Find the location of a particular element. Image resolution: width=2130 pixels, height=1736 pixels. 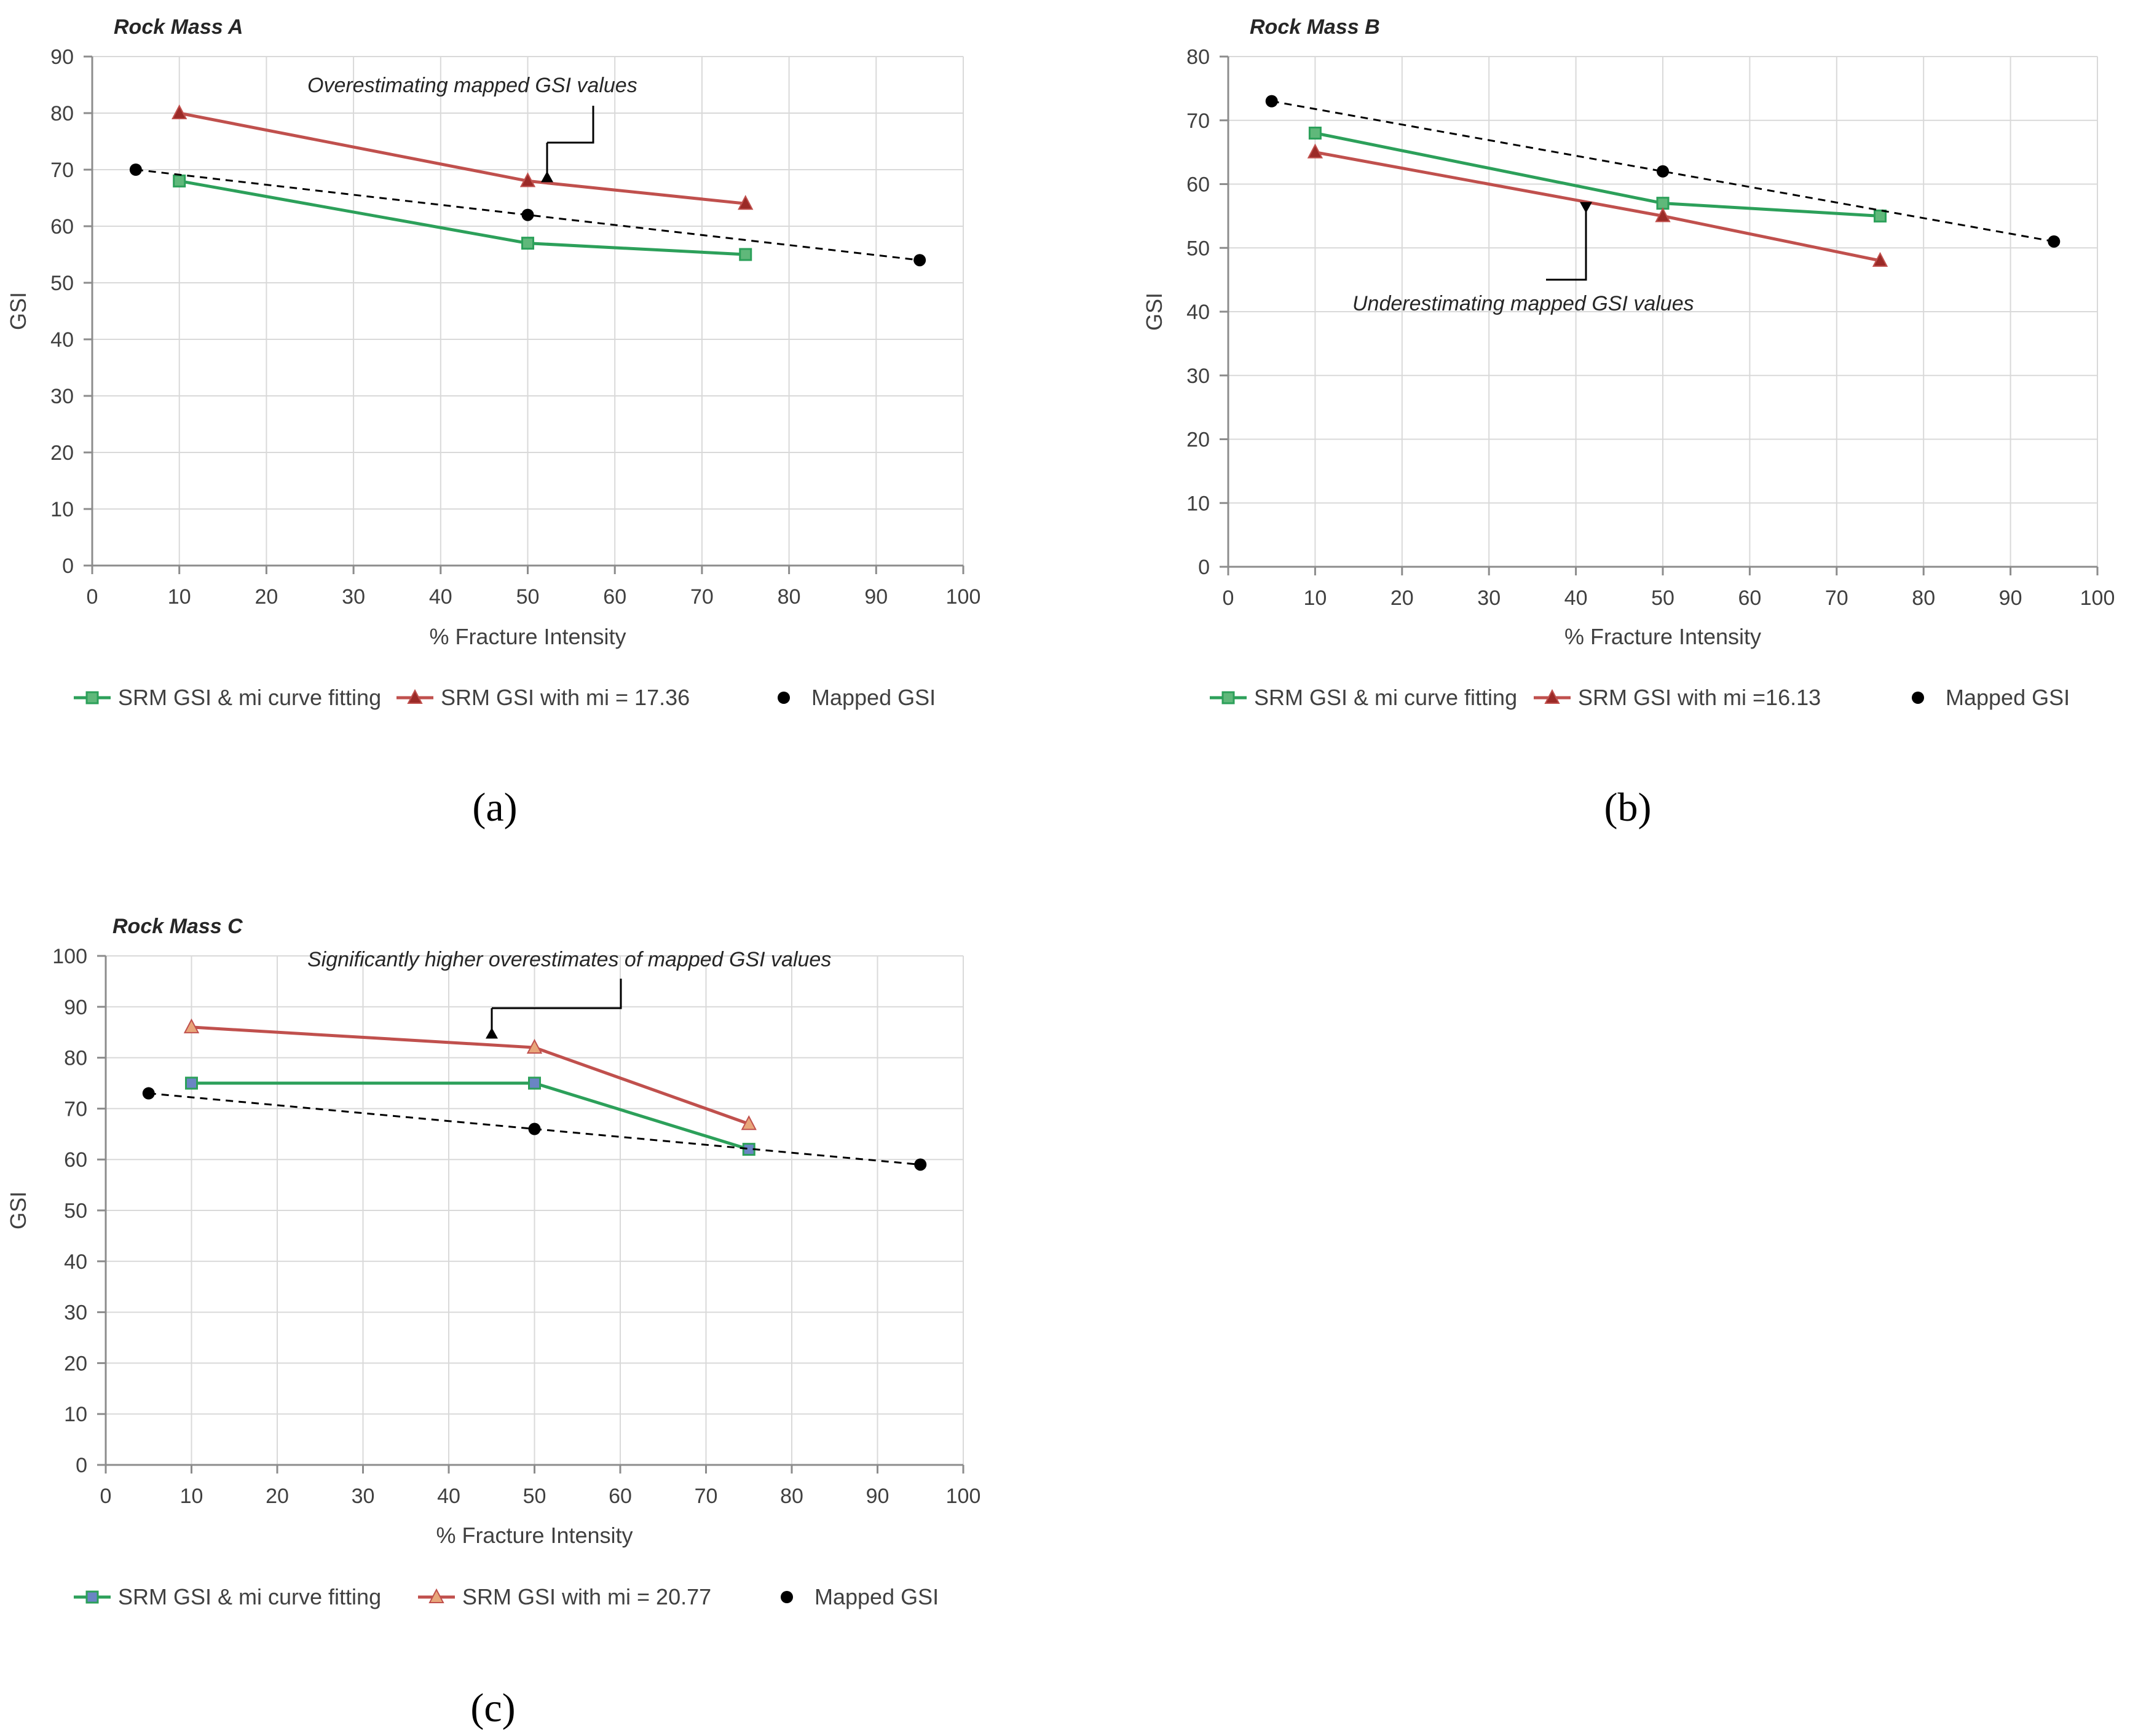

chart-title: Rock Mass C is located at coordinates (177, 926).